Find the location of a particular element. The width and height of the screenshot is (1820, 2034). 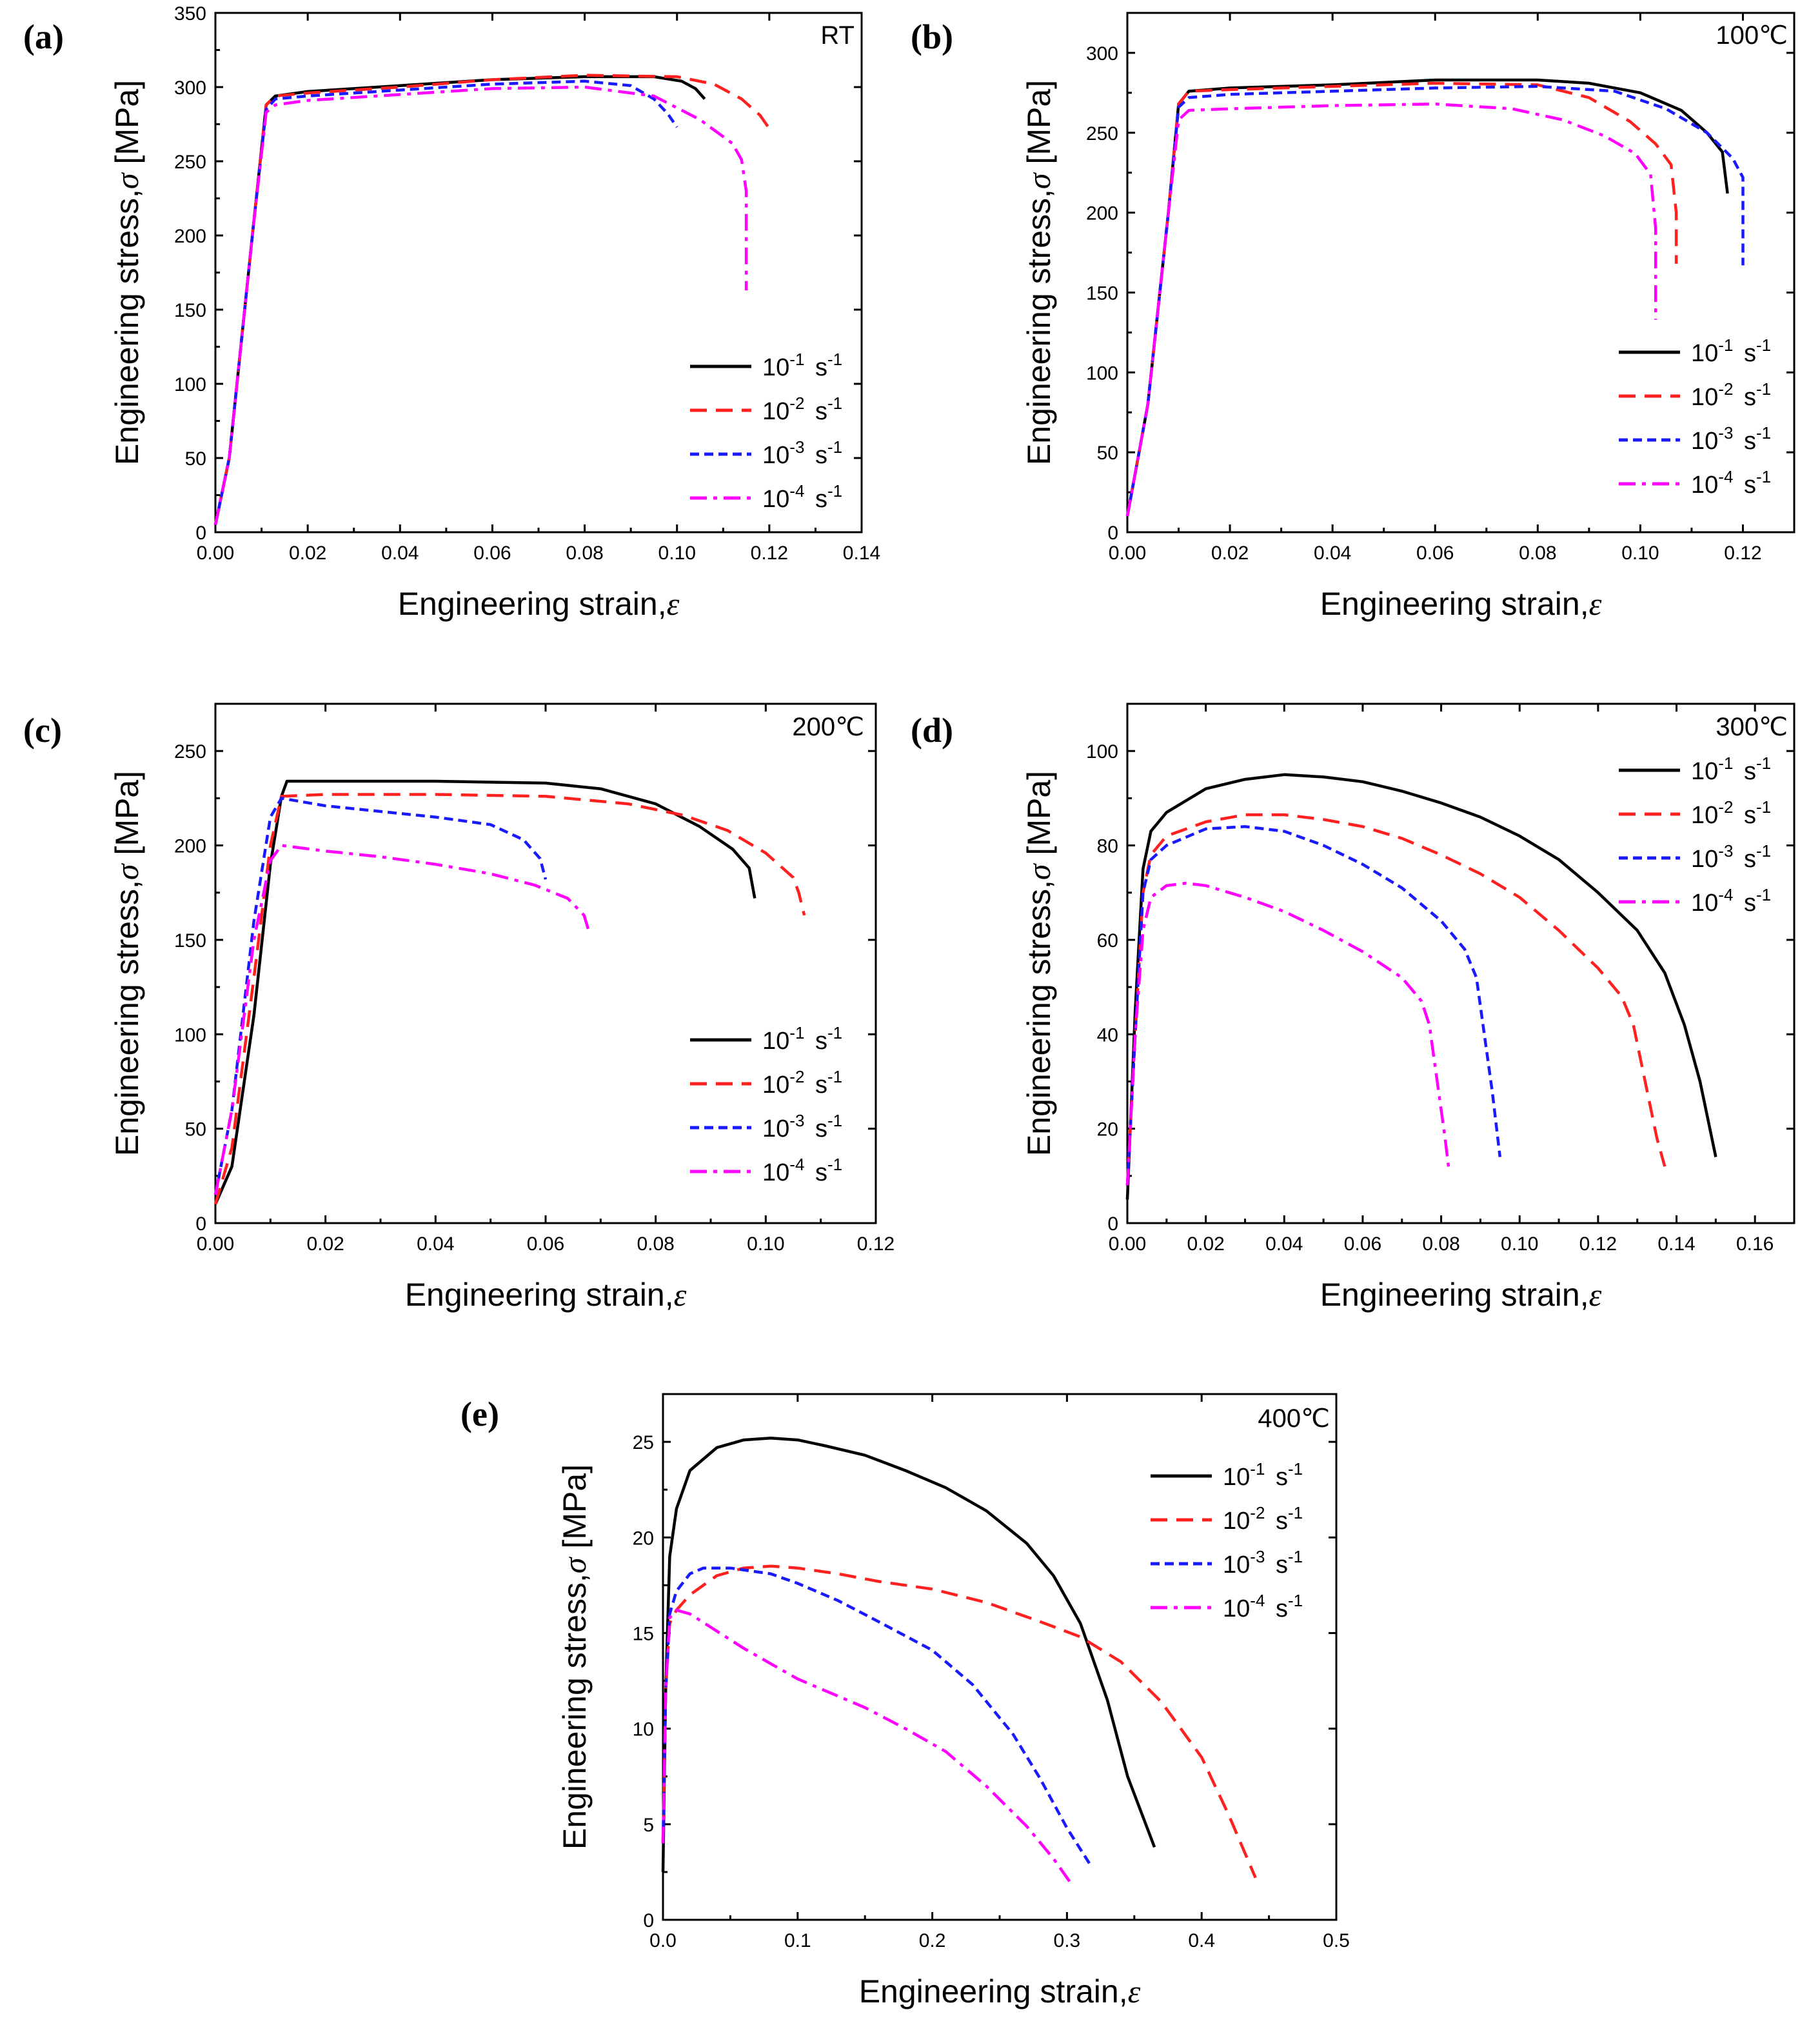

temperature-annotation: 300℃ is located at coordinates (1752, 727).